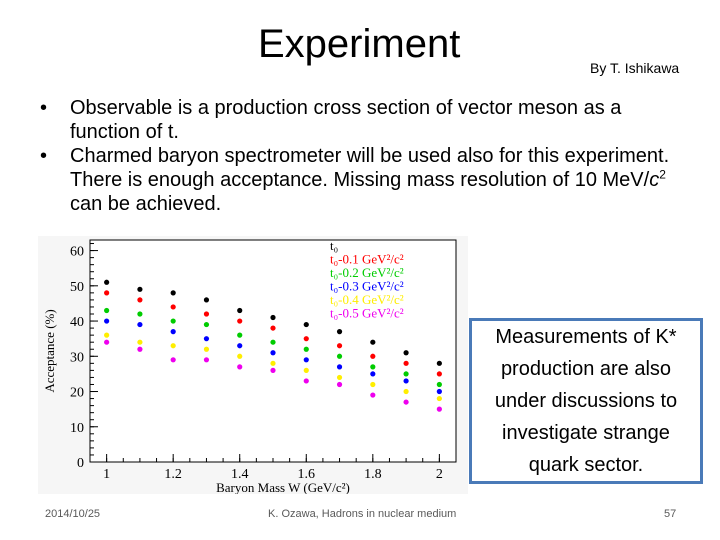  I want to click on y-tick-label: 20, so click(77, 393).